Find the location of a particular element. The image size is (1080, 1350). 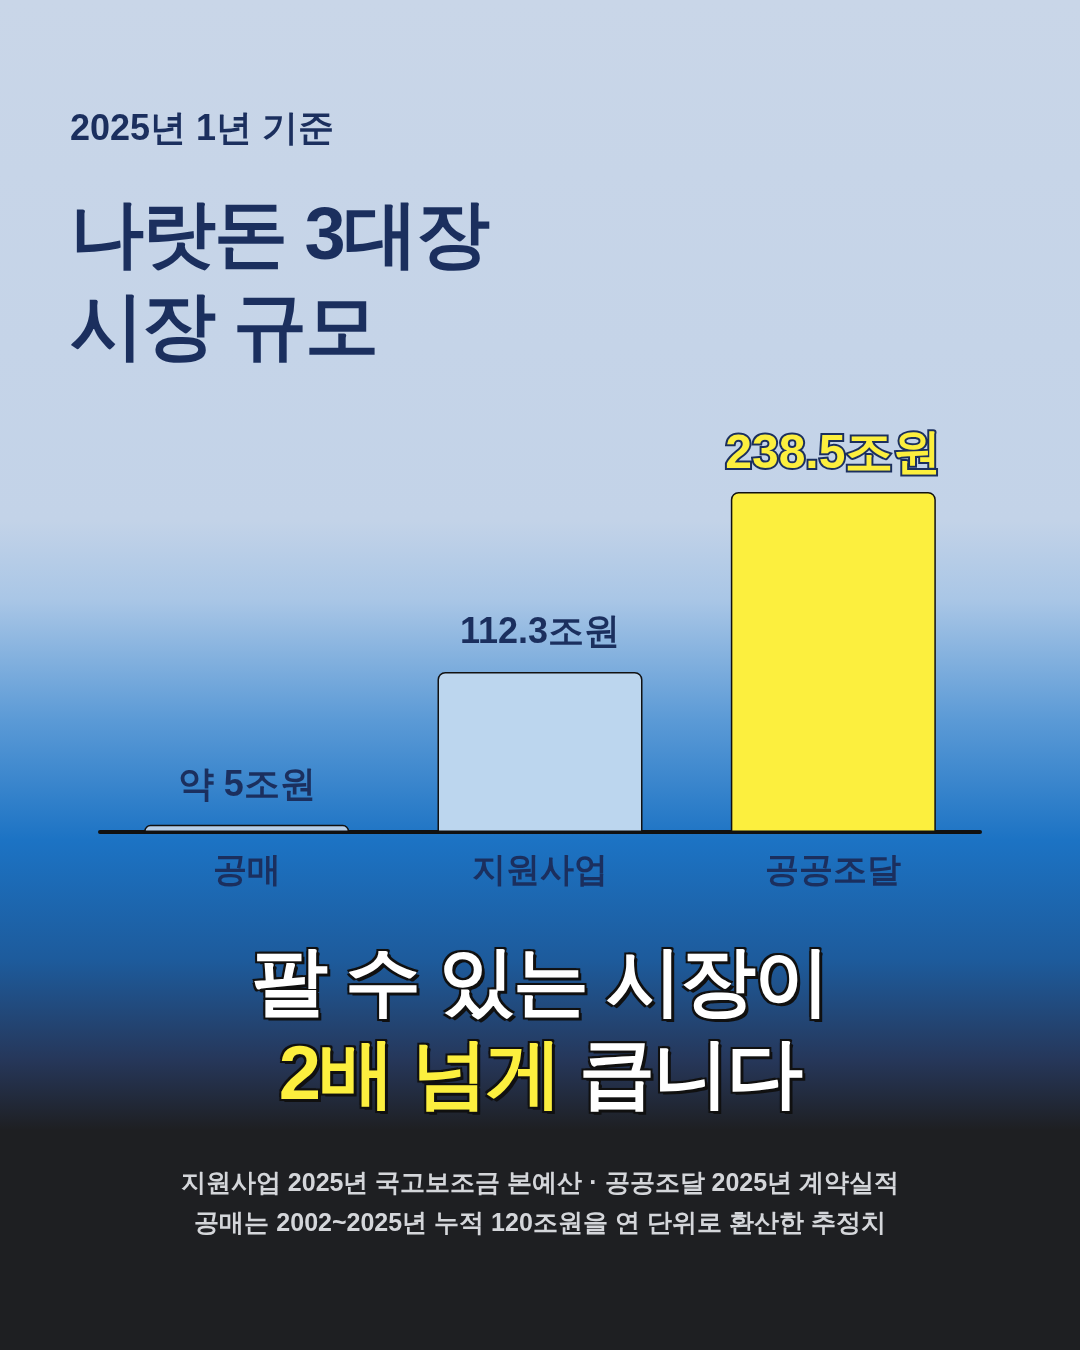

chart-title: 나랏돈 3대장 시장 규모 is located at coordinates (280, 280).